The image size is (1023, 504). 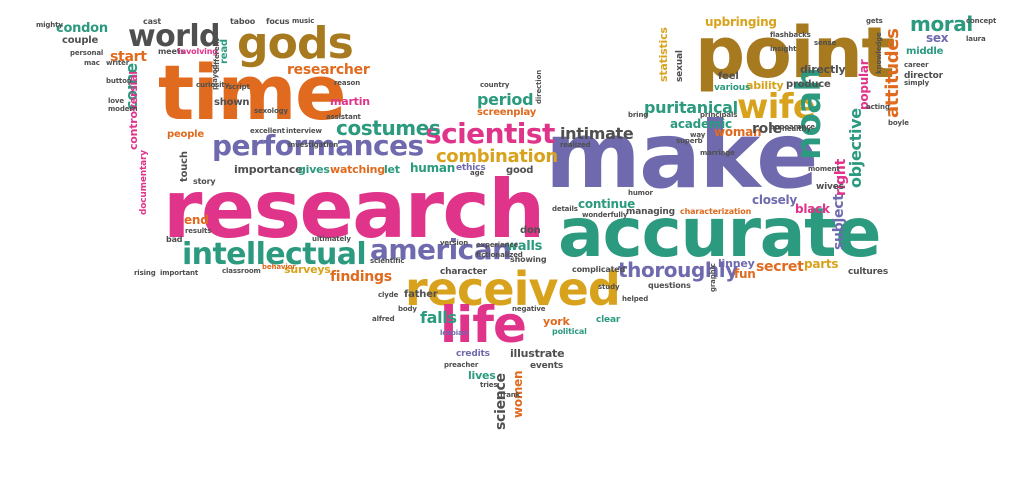 I want to click on word: personal, so click(x=87, y=53).